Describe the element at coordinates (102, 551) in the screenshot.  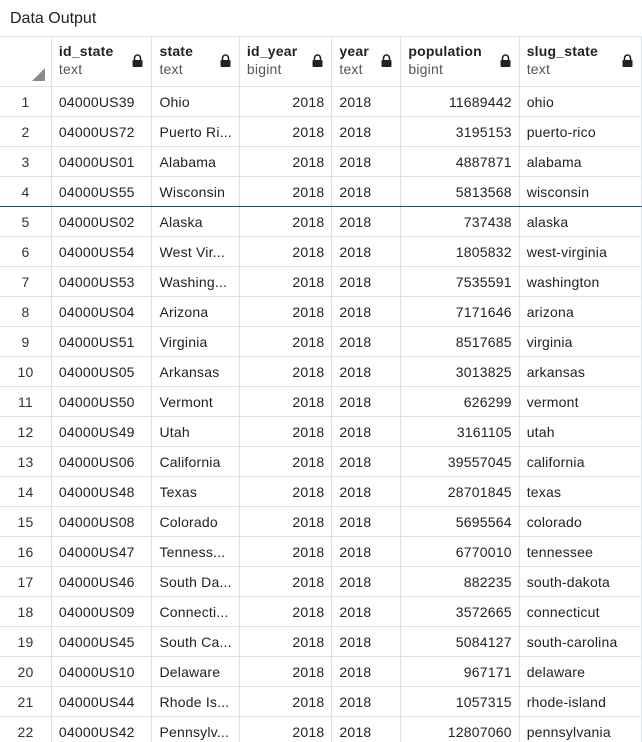
I see `cell-id-state: 04000US47` at that location.